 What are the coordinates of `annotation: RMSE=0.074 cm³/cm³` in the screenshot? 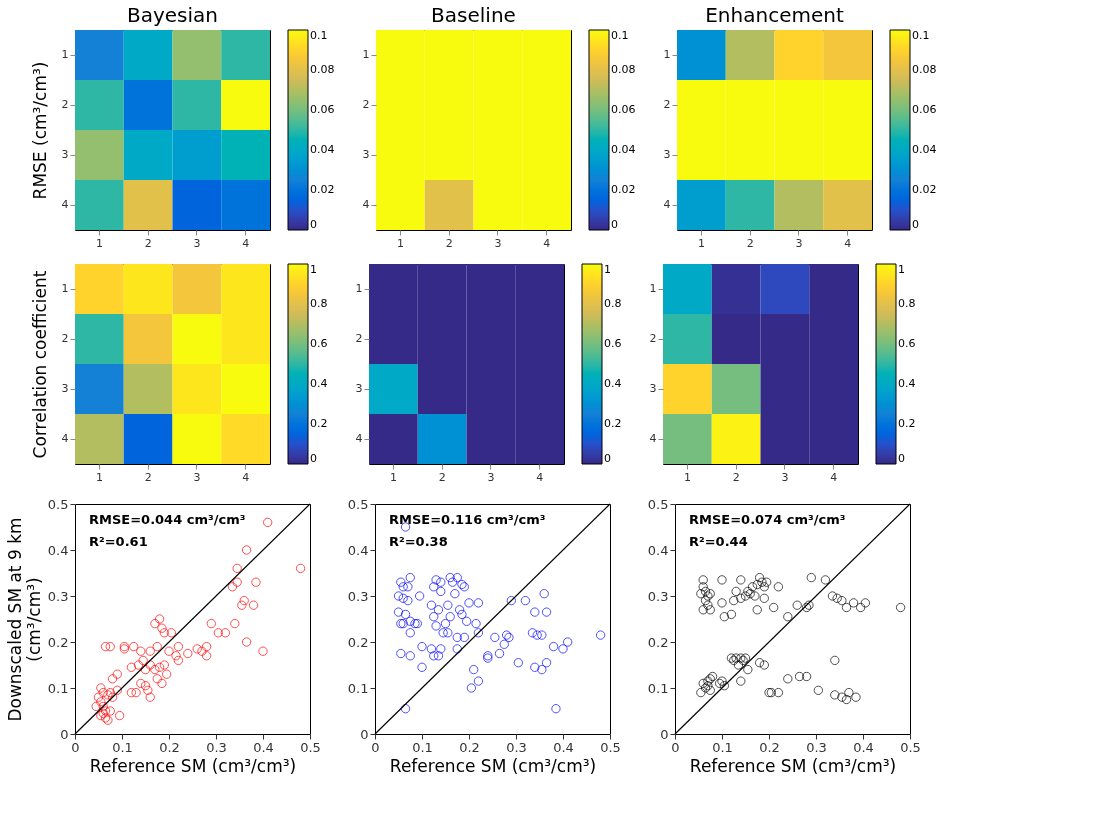 It's located at (767, 519).